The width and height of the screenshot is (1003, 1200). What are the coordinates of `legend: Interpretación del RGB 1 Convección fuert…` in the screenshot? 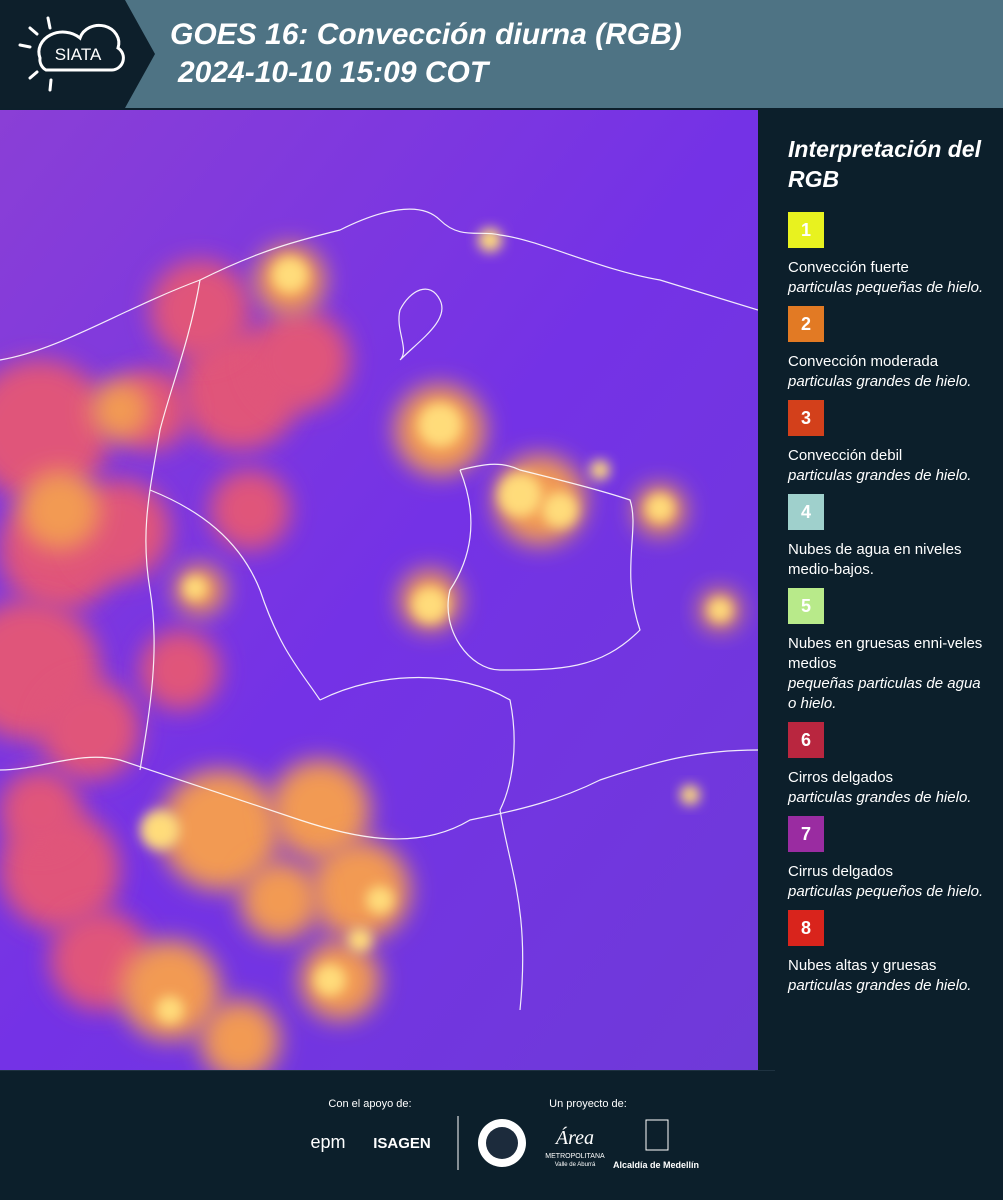 It's located at (888, 569).